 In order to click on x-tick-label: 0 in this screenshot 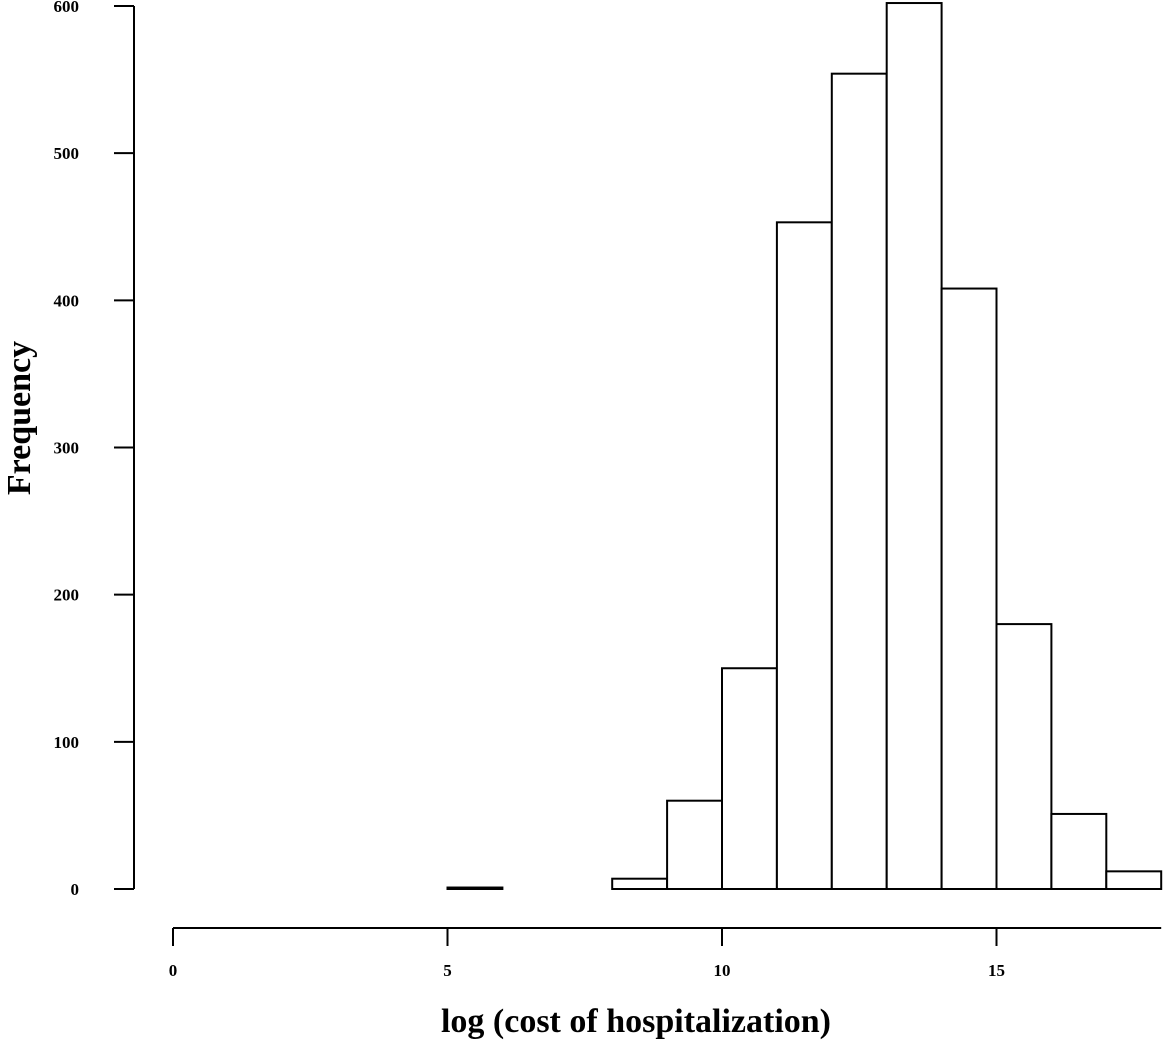, I will do `click(173, 970)`.